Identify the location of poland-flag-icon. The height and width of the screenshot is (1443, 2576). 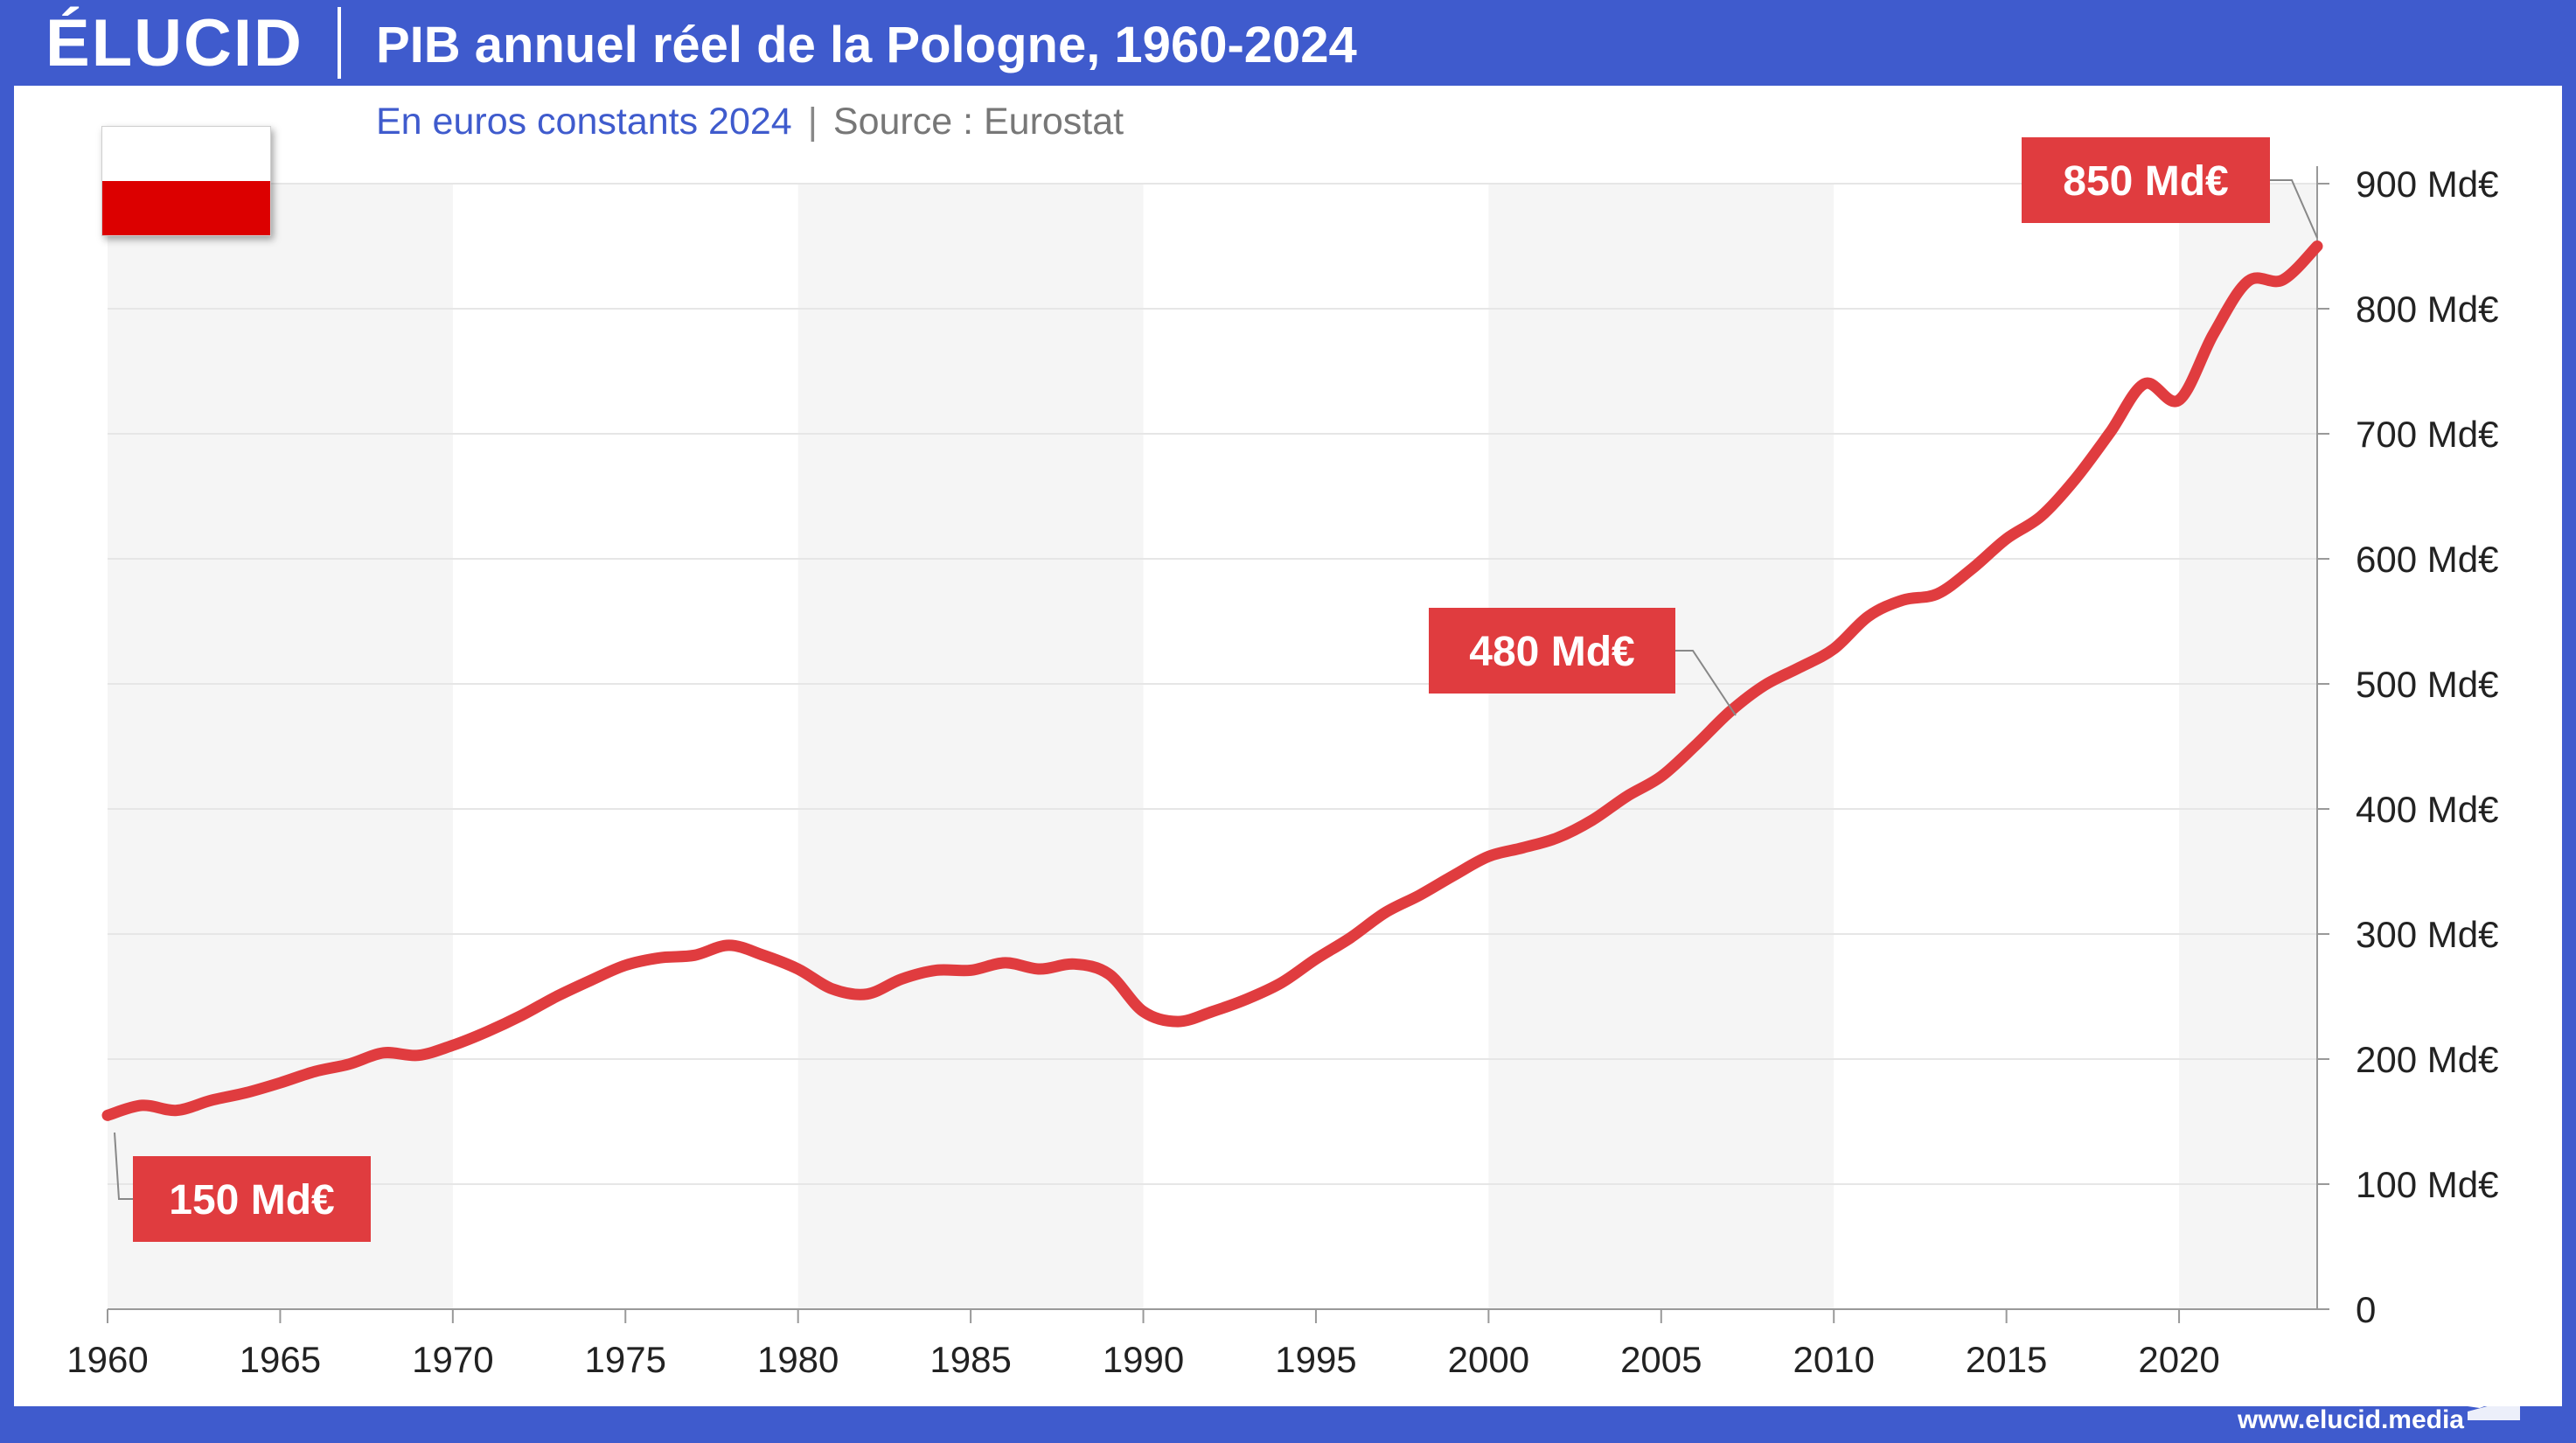
(186, 181).